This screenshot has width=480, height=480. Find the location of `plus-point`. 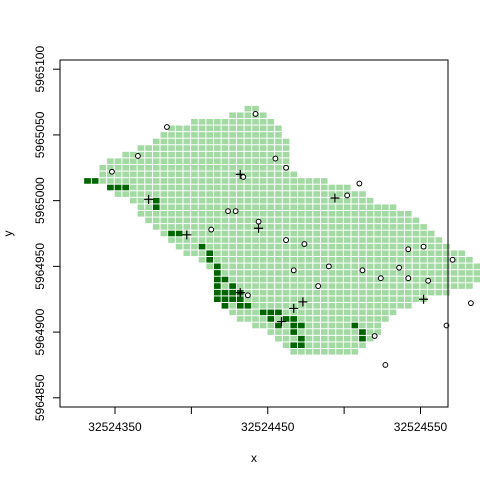

plus-point is located at coordinates (303, 302).